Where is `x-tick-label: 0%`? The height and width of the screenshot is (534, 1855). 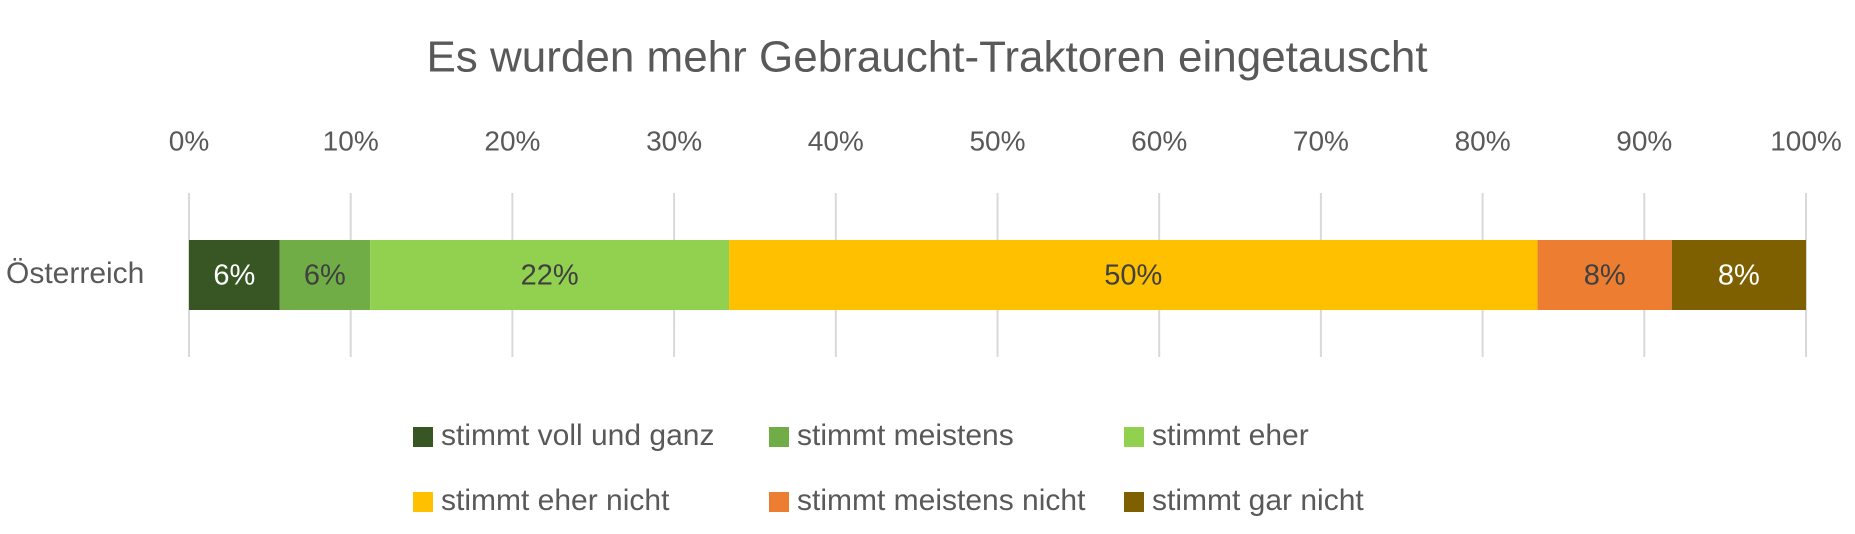
x-tick-label: 0% is located at coordinates (189, 140).